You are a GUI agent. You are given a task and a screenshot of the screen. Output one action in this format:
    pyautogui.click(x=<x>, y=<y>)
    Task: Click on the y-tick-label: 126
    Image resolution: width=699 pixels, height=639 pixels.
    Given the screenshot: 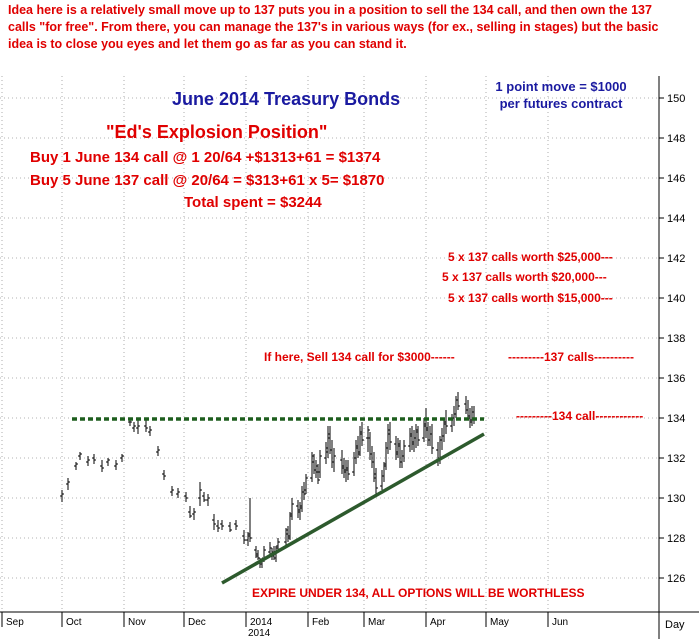 What is the action you would take?
    pyautogui.click(x=676, y=579)
    